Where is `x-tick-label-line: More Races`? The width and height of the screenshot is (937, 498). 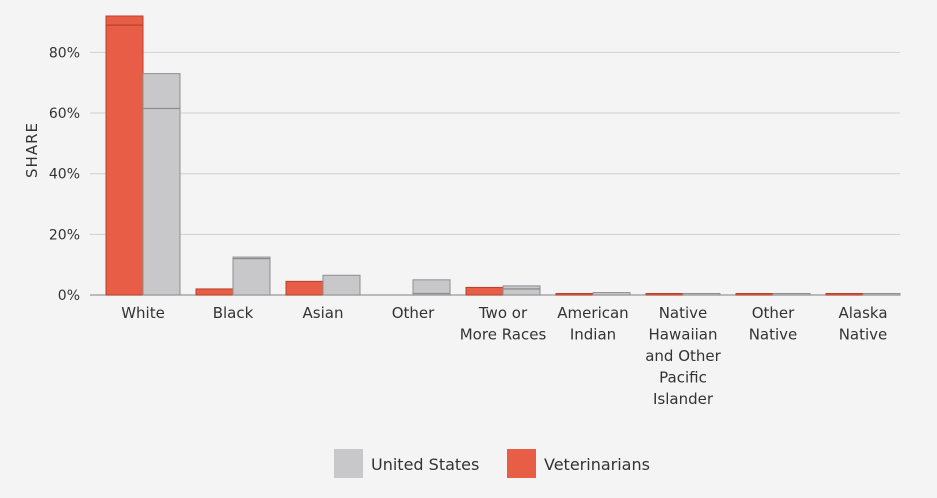 x-tick-label-line: More Races is located at coordinates (503, 335).